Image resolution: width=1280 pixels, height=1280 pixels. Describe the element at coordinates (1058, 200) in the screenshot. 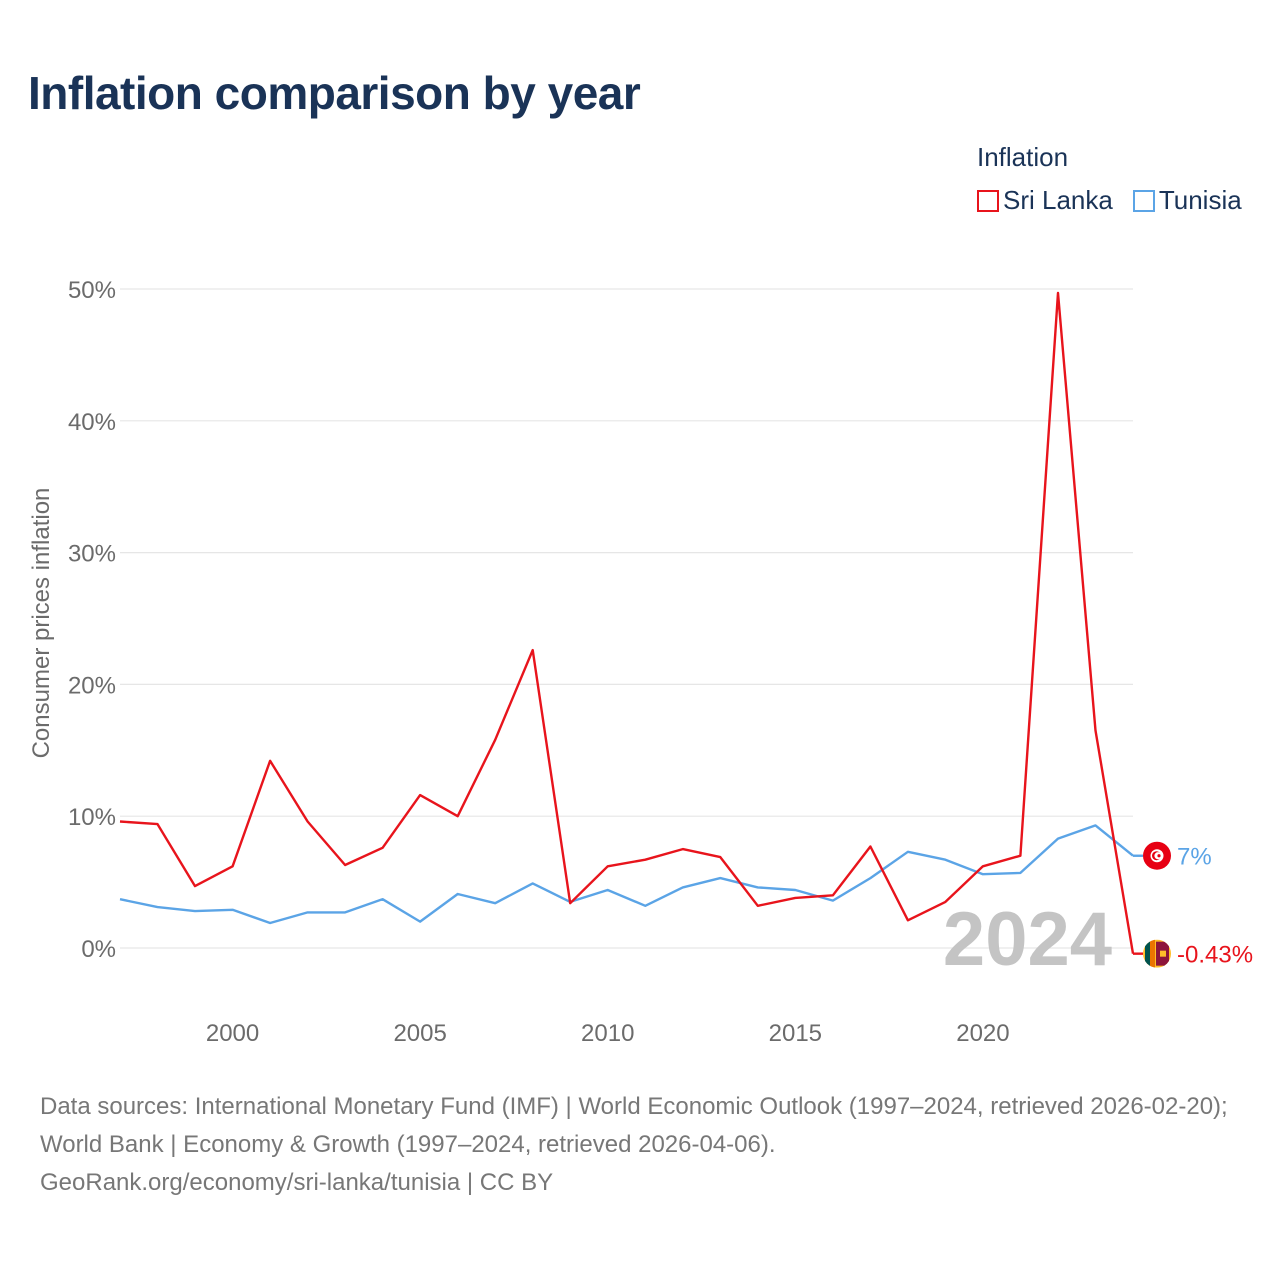

I see `legend-label-sri-lanka: Sri Lanka` at that location.